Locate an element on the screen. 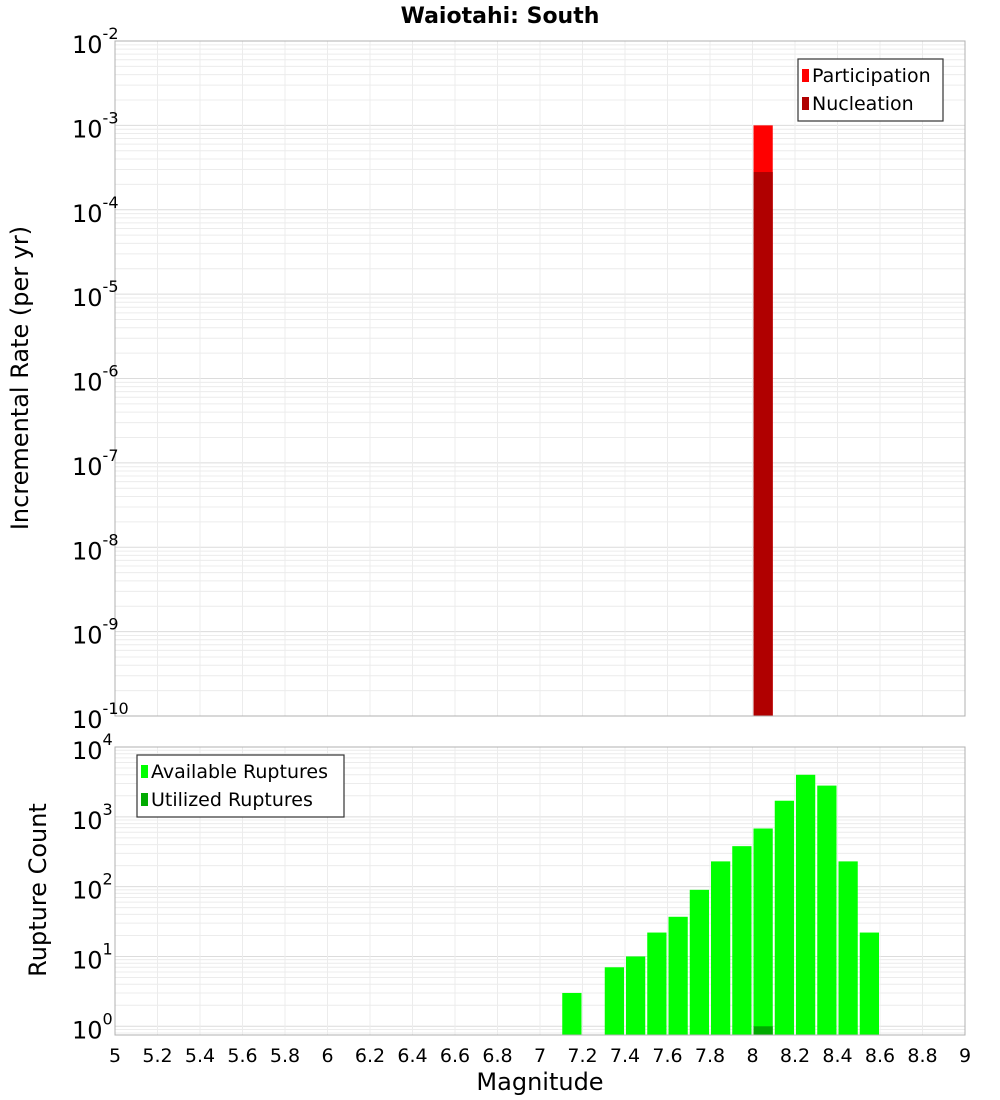 The image size is (1000, 1100). bottom-y-axis-label: Rupture Count is located at coordinates (38, 890).